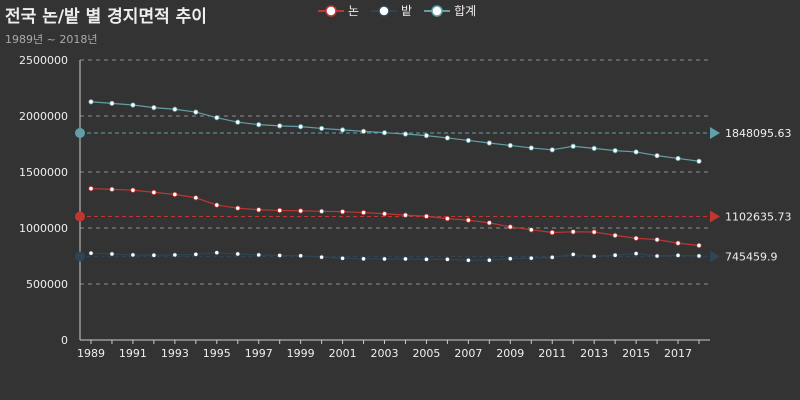  Describe the element at coordinates (301, 353) in the screenshot. I see `x-tick-label: 1999` at that location.